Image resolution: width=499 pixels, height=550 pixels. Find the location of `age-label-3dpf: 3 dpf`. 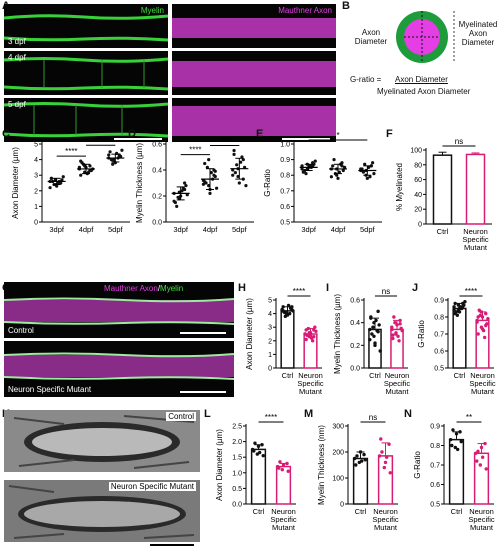

age-label-3dpf: 3 dpf is located at coordinates (17, 41).